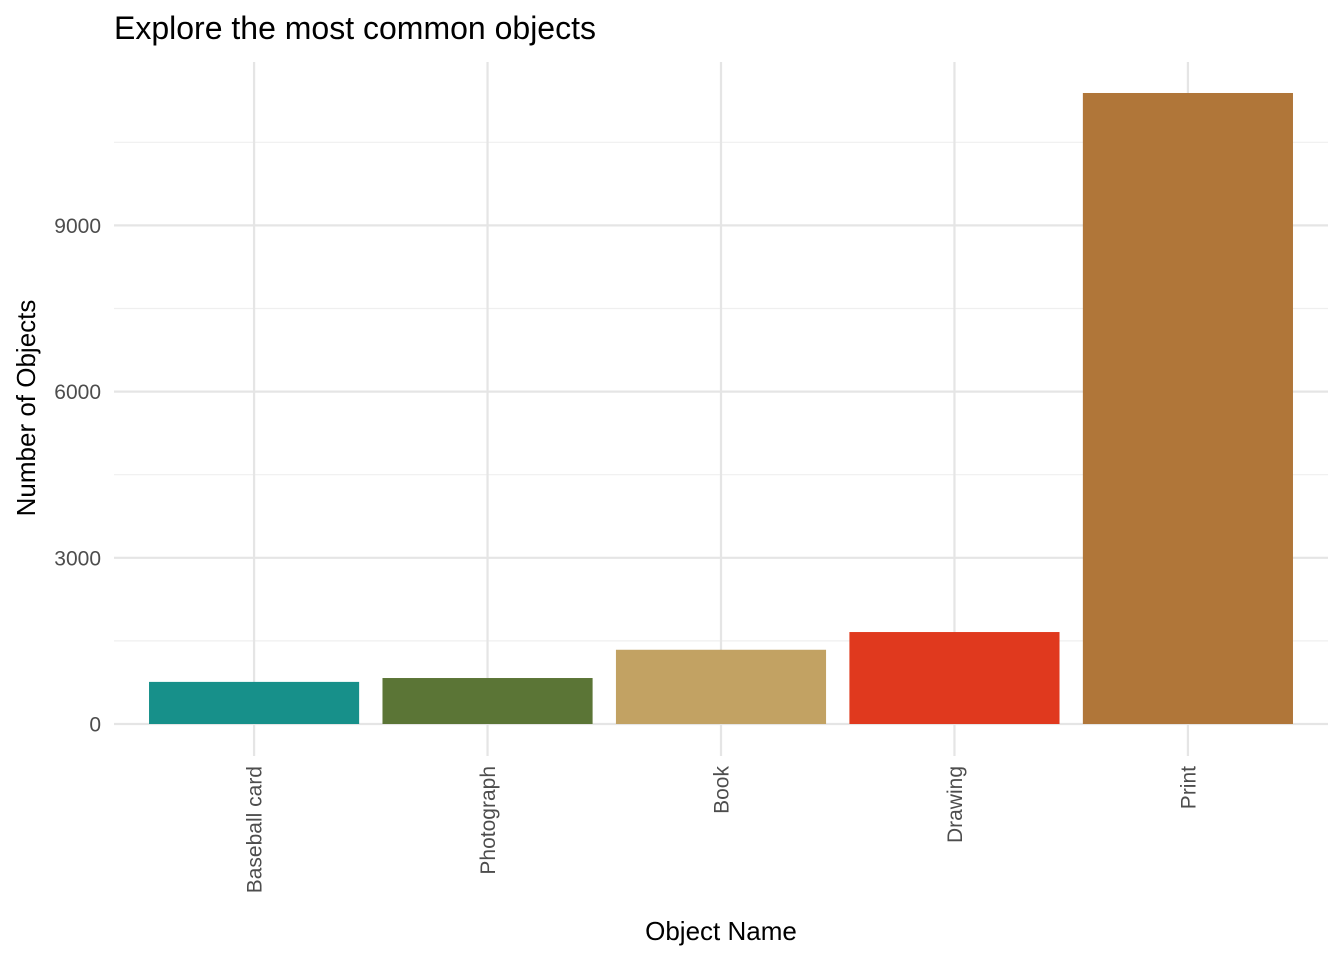  Describe the element at coordinates (955, 804) in the screenshot. I see `x-tick-label: Drawing` at that location.